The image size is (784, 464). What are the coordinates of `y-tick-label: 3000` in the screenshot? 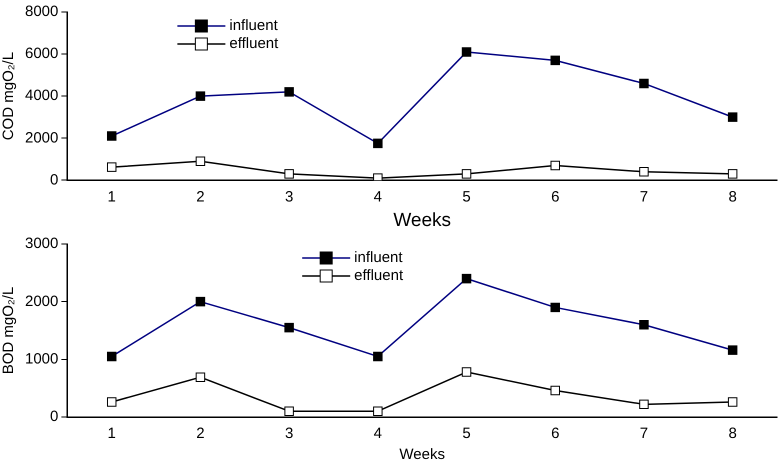 It's located at (41, 243).